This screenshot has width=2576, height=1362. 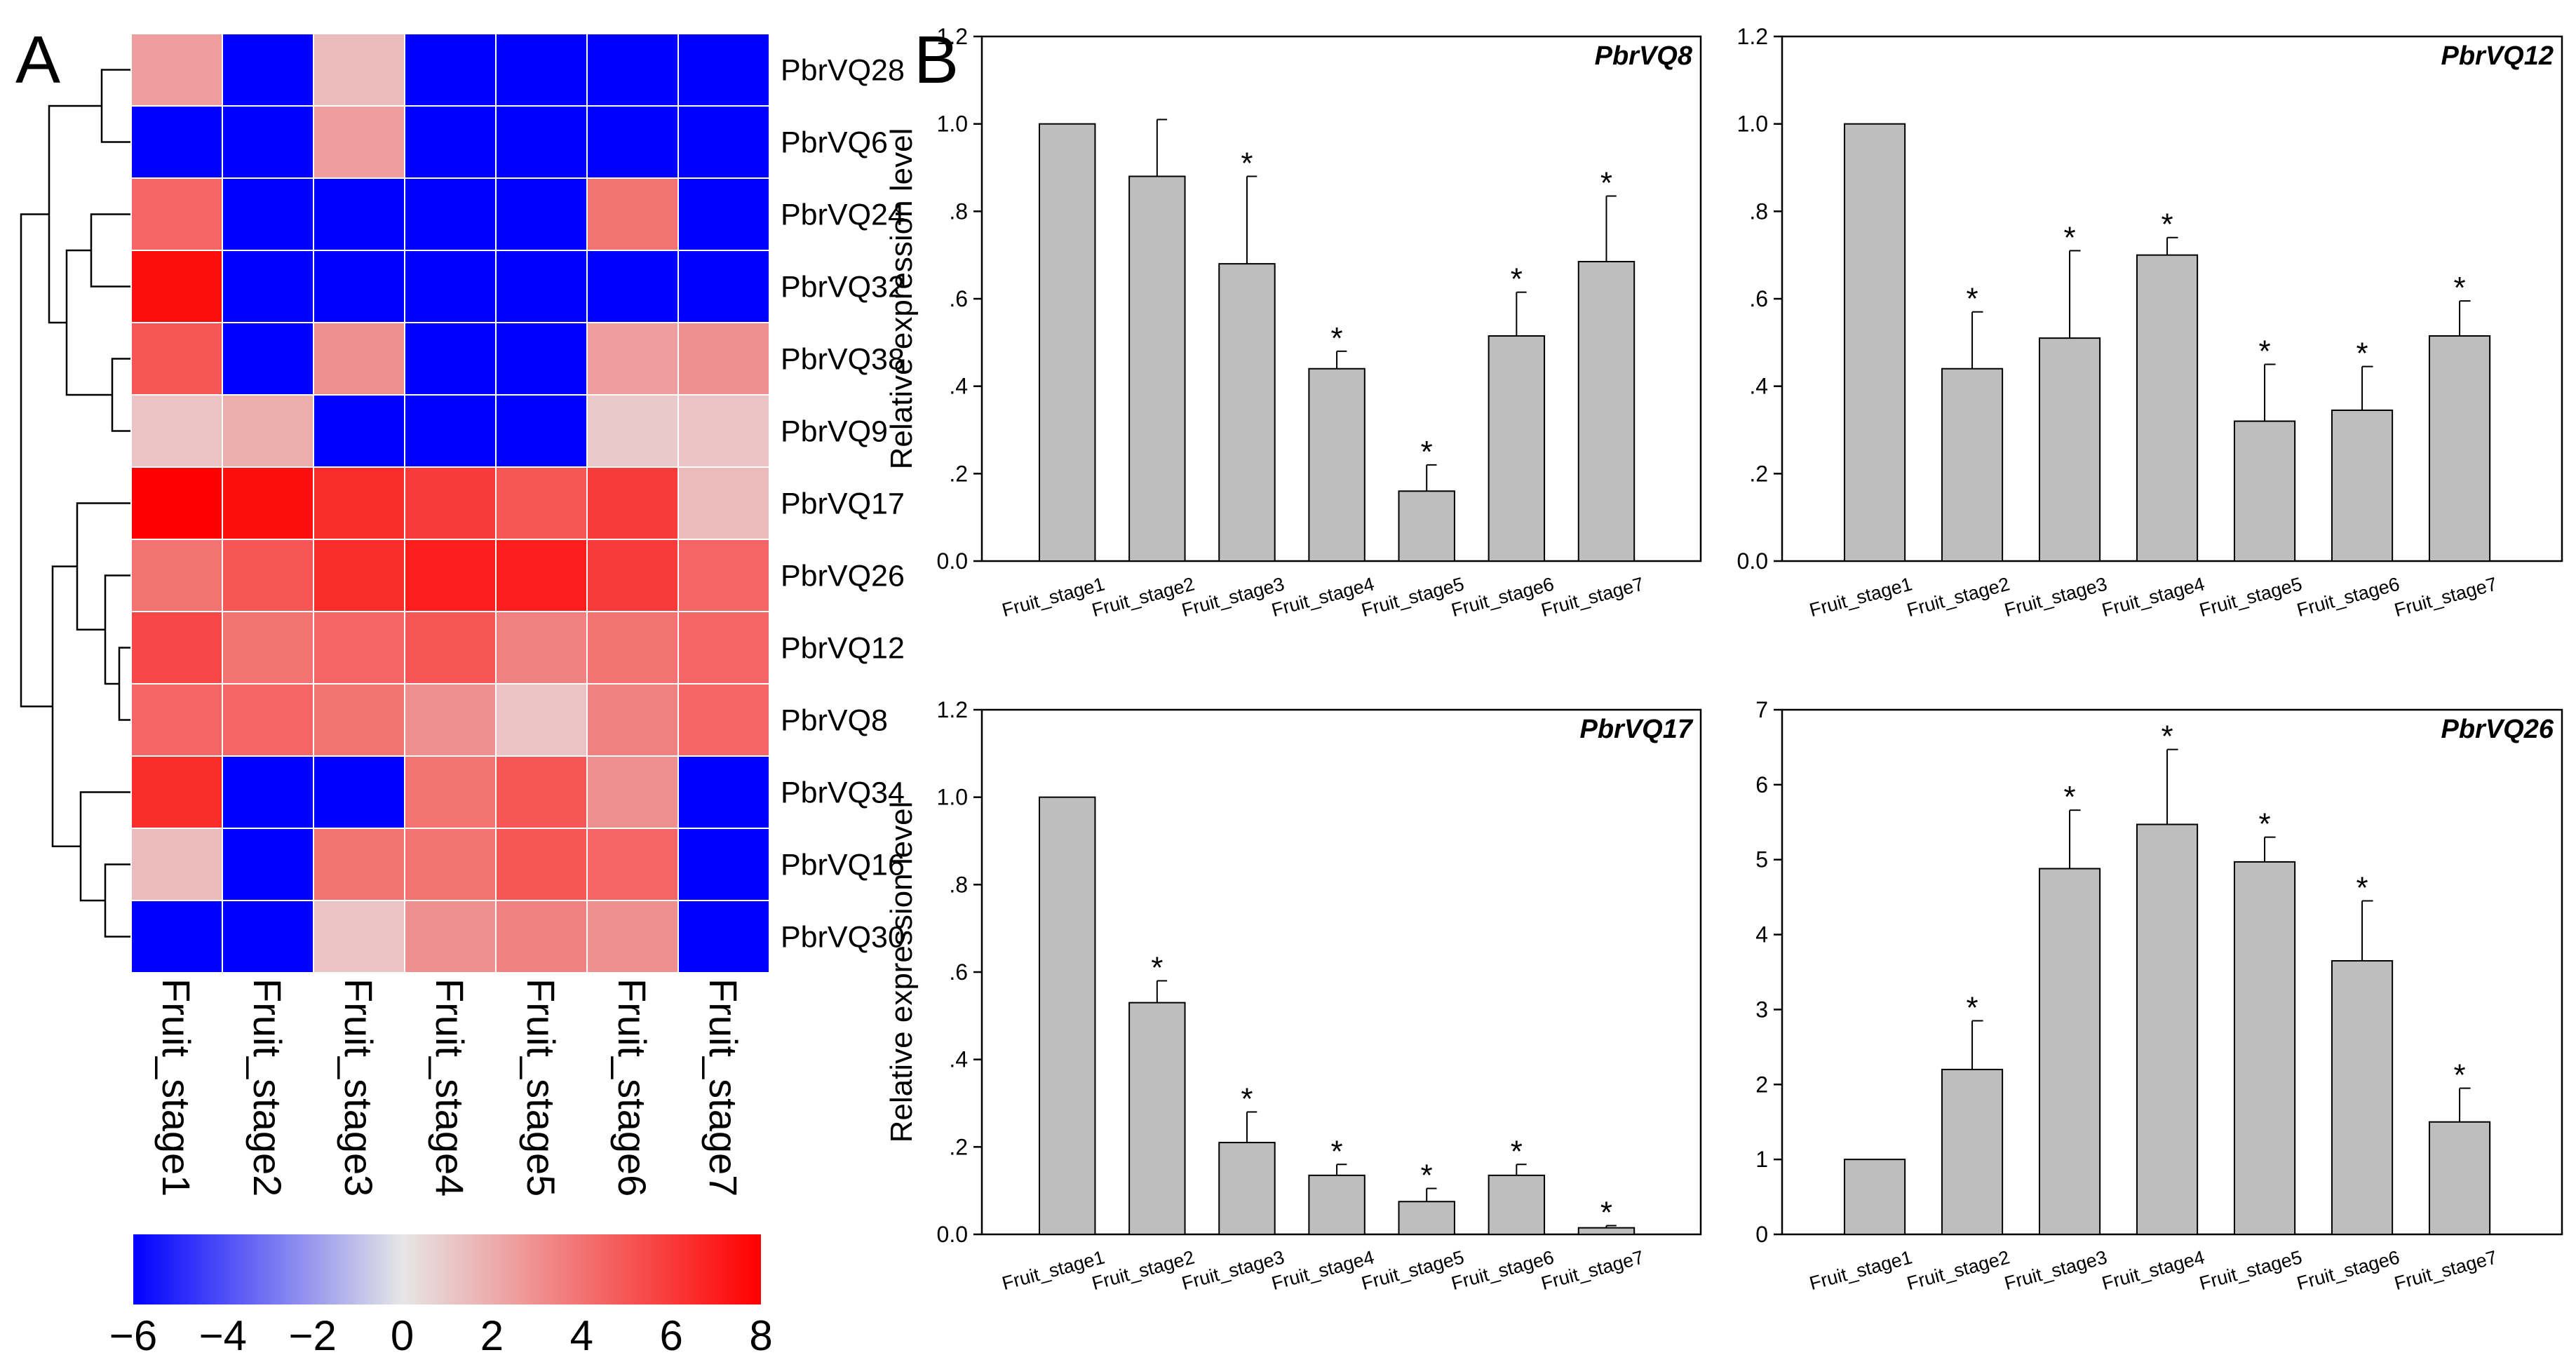 What do you see at coordinates (1958, 597) in the screenshot?
I see `x-tick-label: Fruit_stage2` at bounding box center [1958, 597].